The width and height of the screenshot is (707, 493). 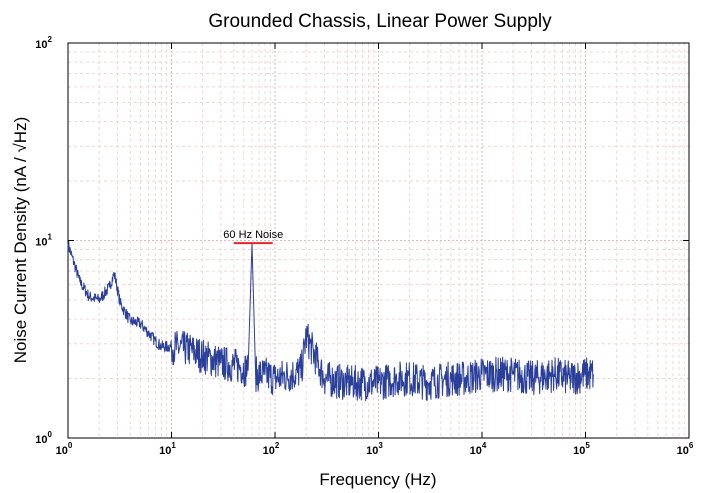 I want to click on x-tick-exponent: 1, so click(x=173, y=445).